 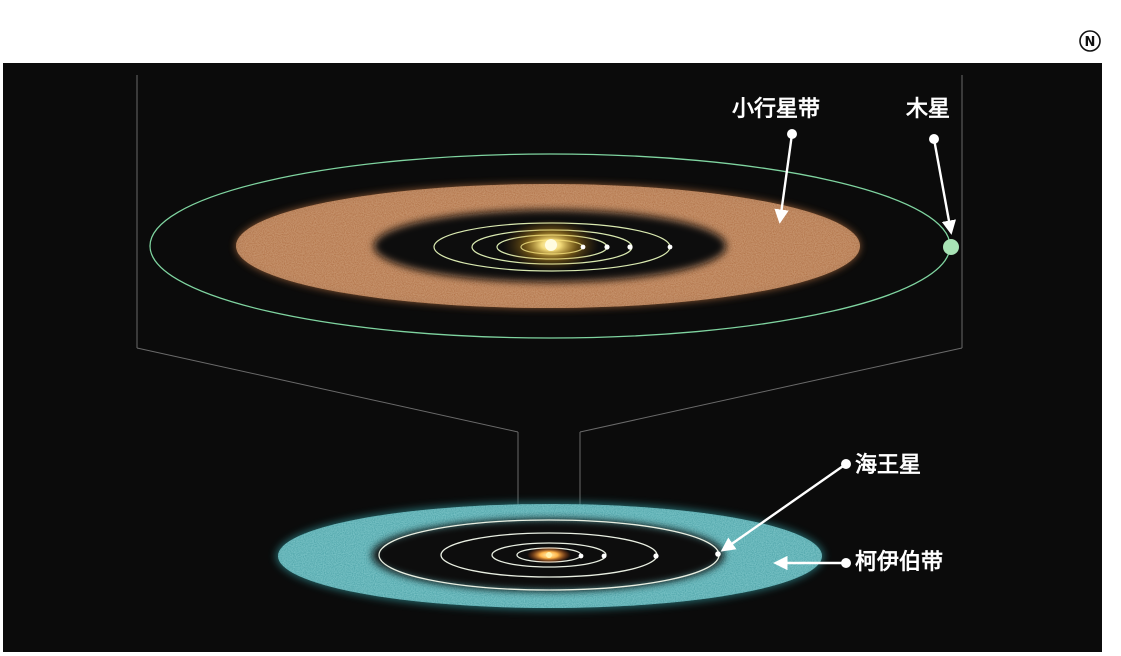 I want to click on asteroid-belt-arrow, so click(x=784, y=178).